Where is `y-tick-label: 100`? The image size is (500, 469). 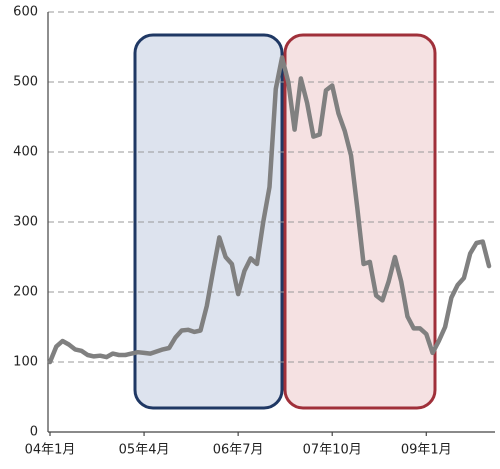
y-tick-label: 100 is located at coordinates (25, 362).